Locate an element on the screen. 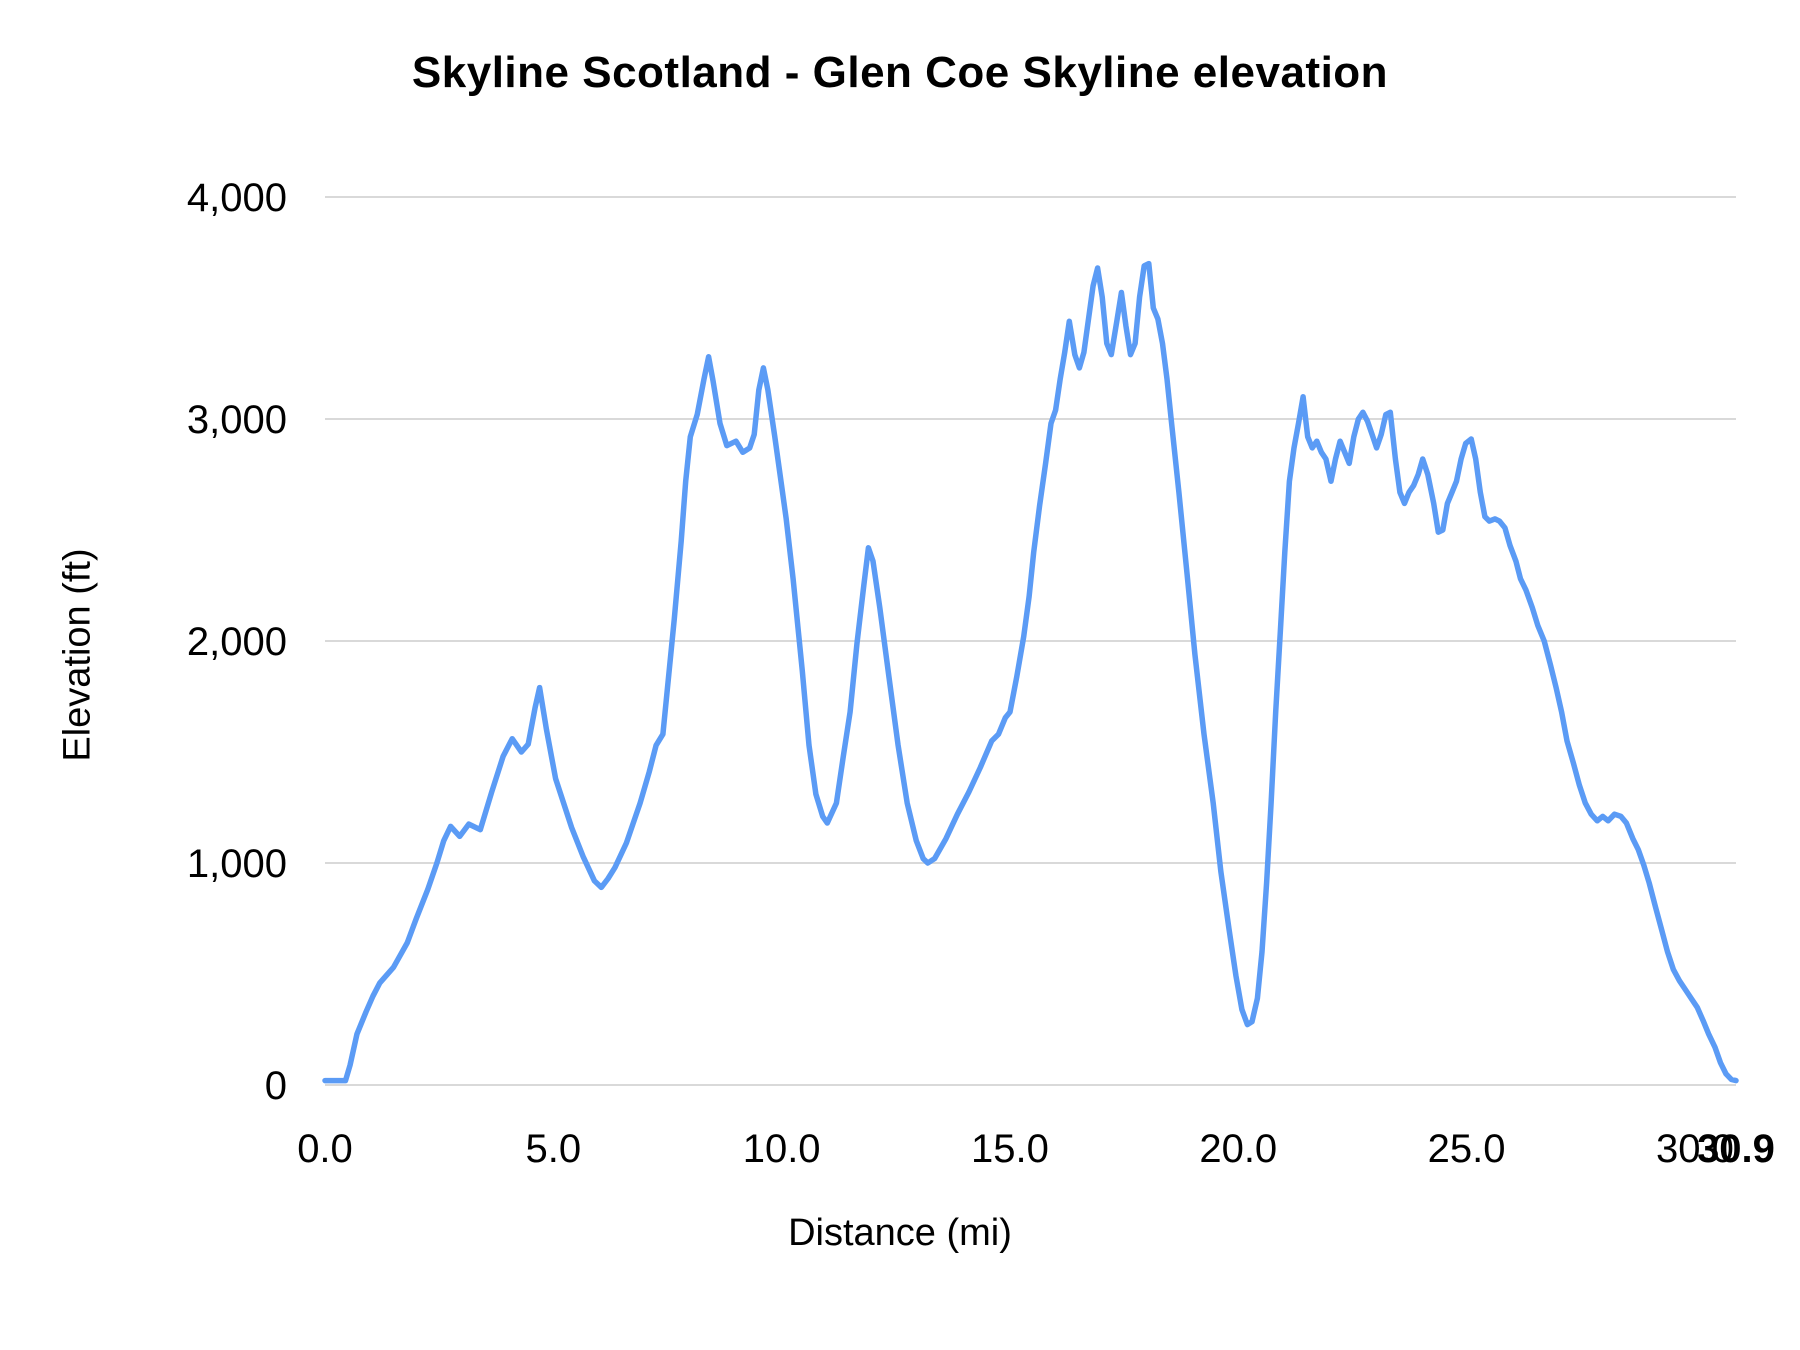 This screenshot has height=1350, width=1800. y-tick-label: 1,000 is located at coordinates (237, 864).